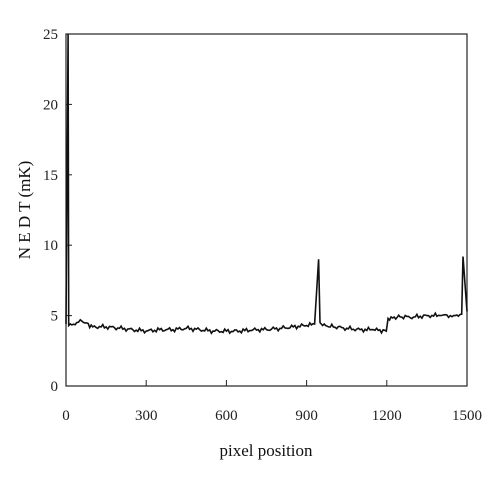 The width and height of the screenshot is (491, 482). I want to click on y-tick-label: 5, so click(55, 317).